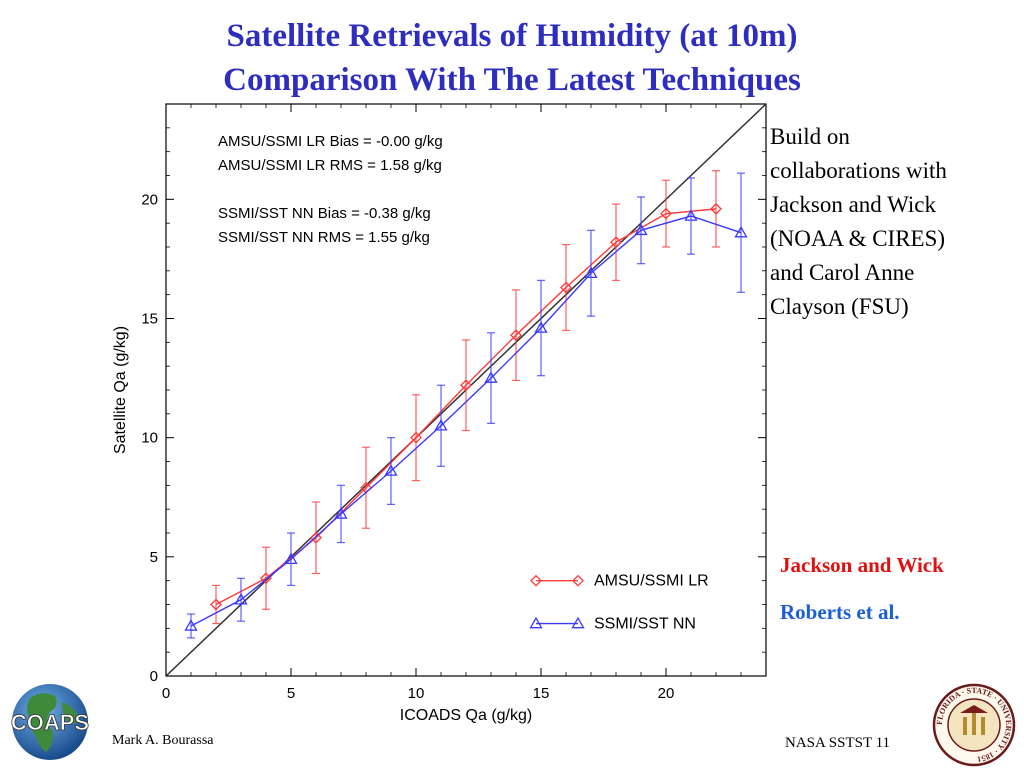 This screenshot has width=1024, height=768. Describe the element at coordinates (466, 715) in the screenshot. I see `x-axis-label: ICOADS Qa (g/kg)` at that location.